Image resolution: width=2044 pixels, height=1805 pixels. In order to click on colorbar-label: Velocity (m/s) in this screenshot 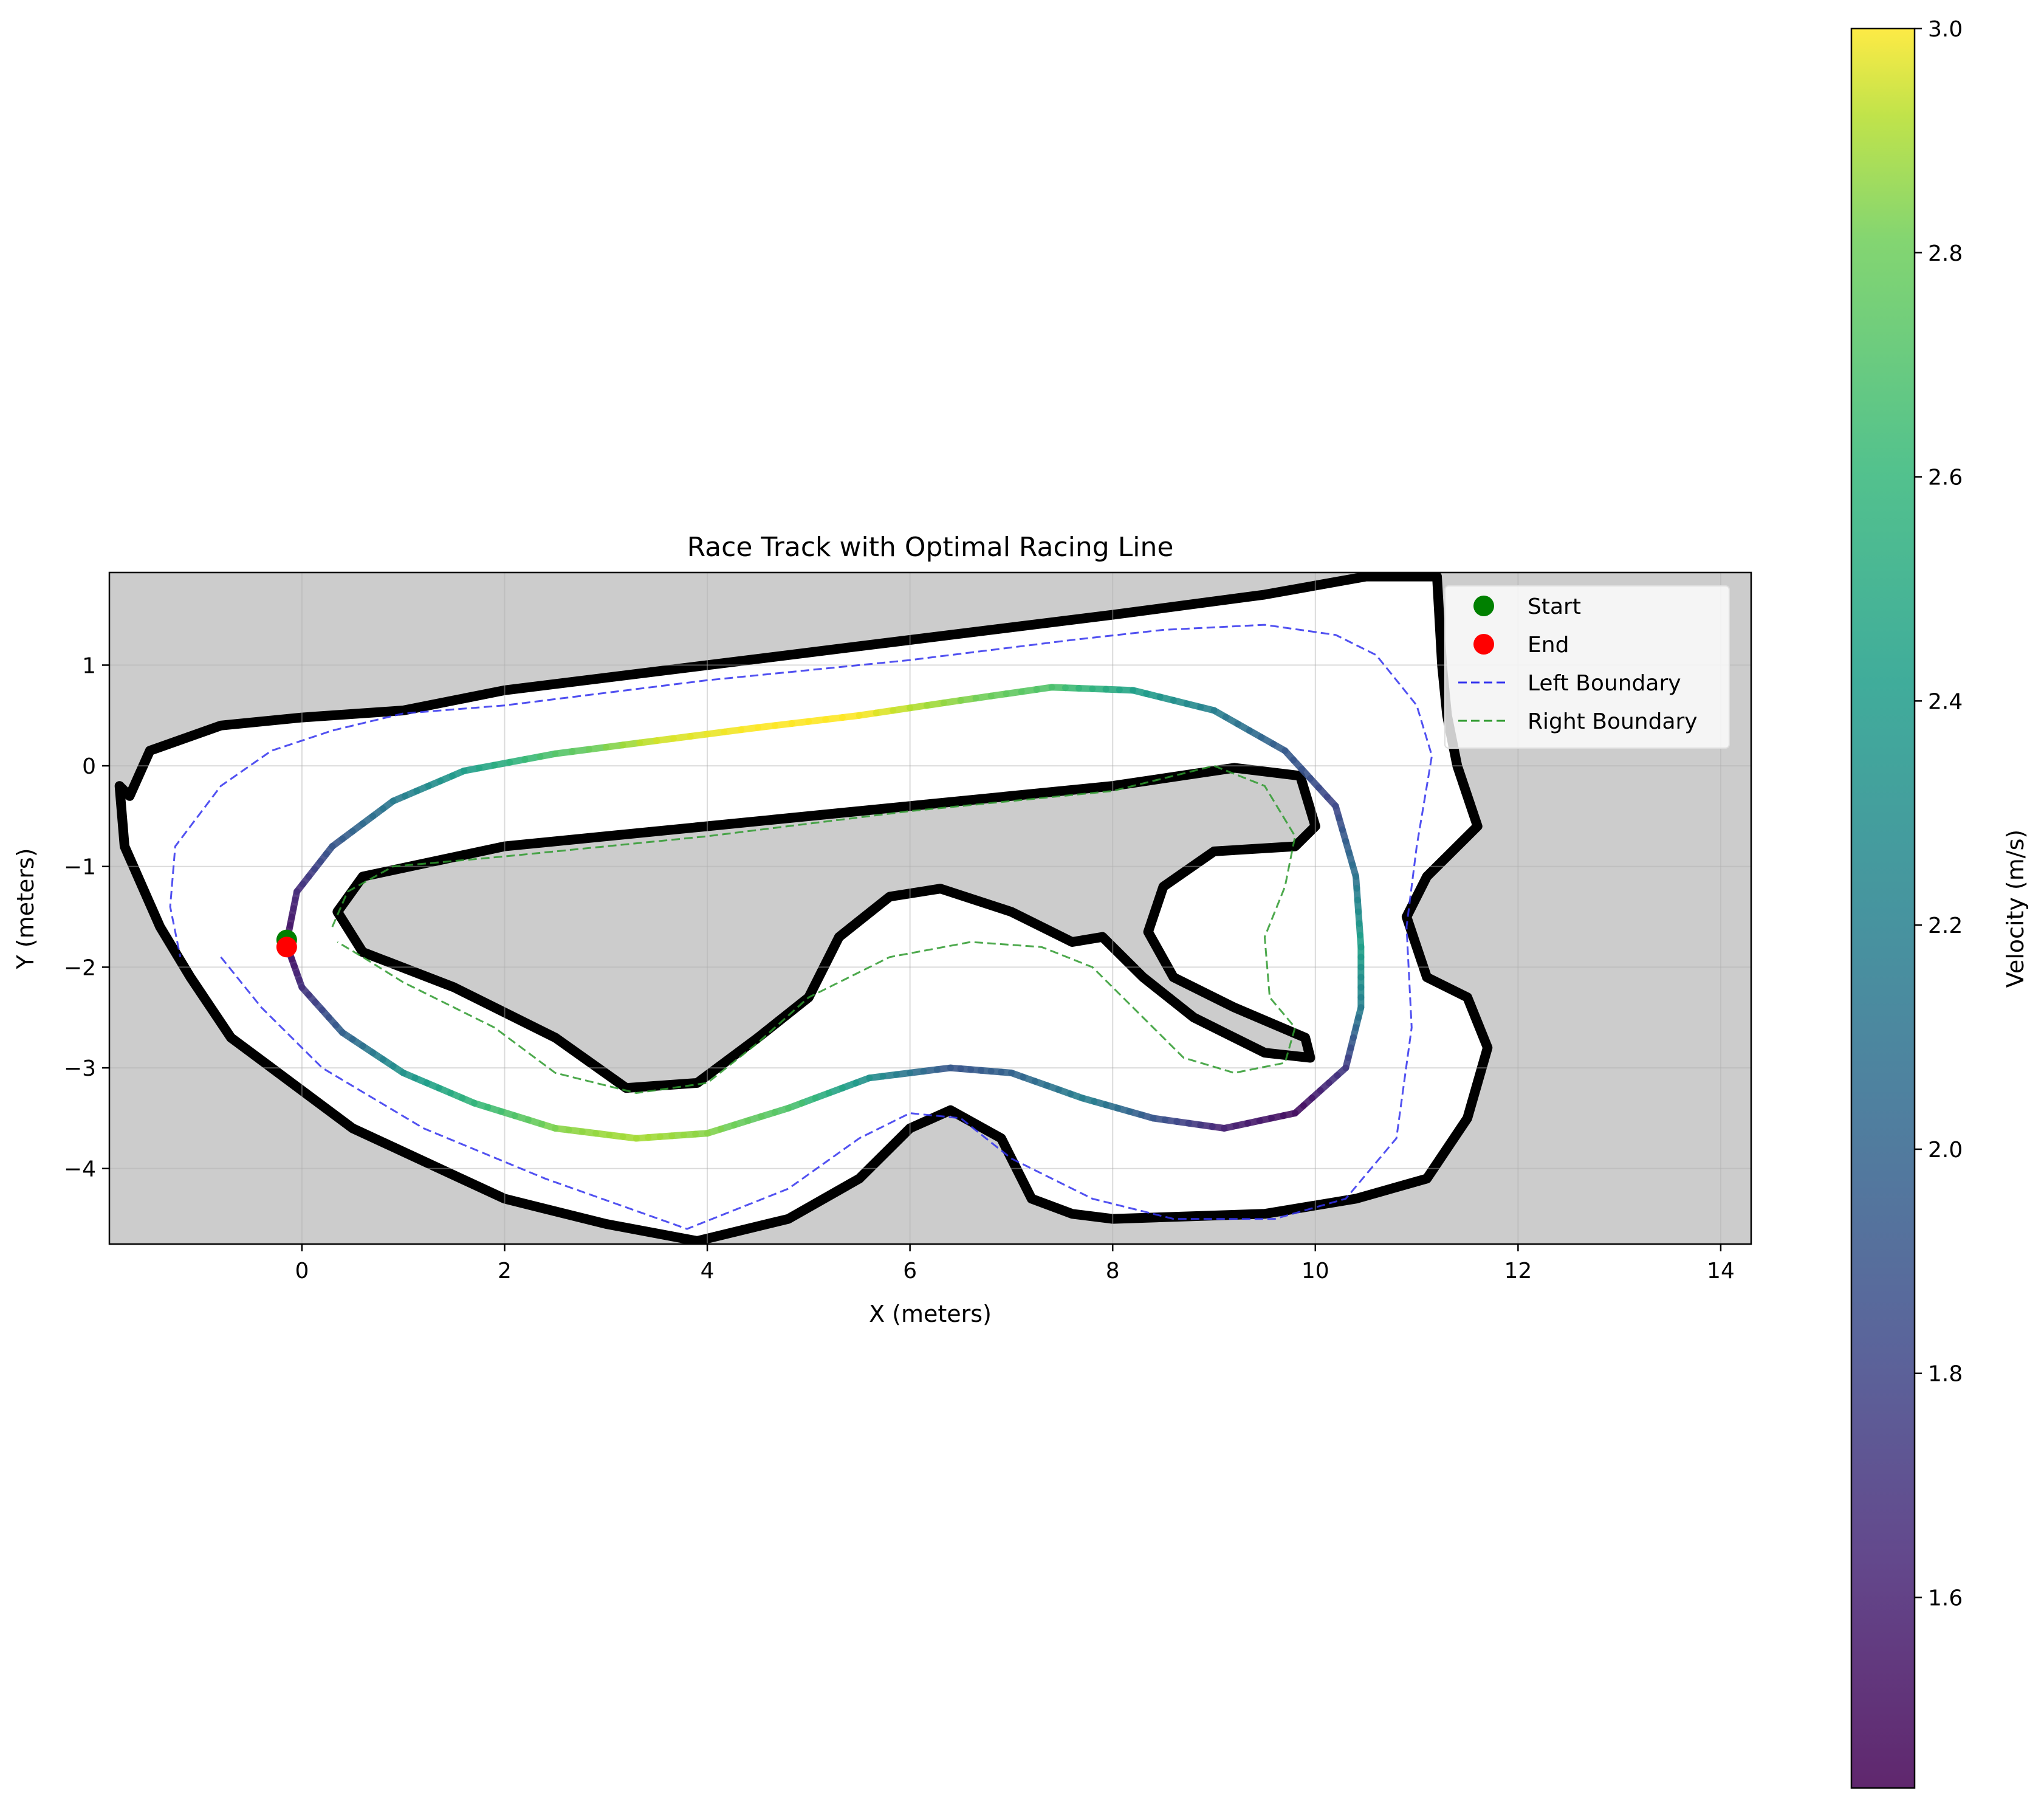, I will do `click(2015, 909)`.